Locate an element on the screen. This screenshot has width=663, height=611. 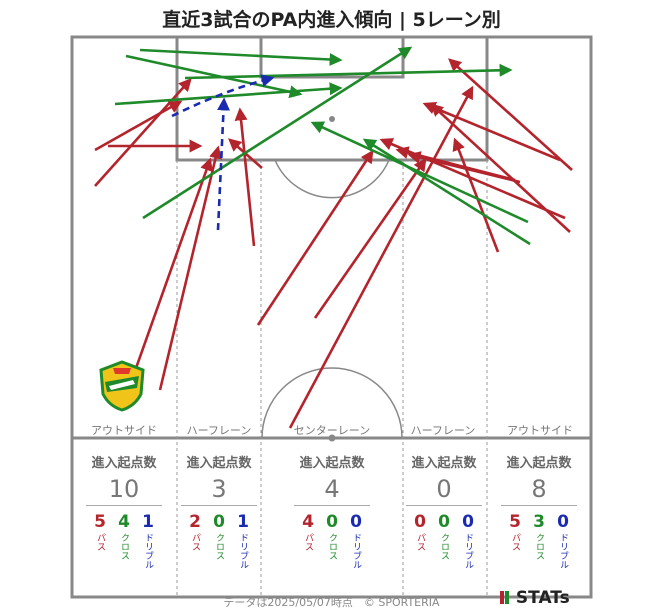
cross-count-value: 3 is located at coordinates (539, 522).